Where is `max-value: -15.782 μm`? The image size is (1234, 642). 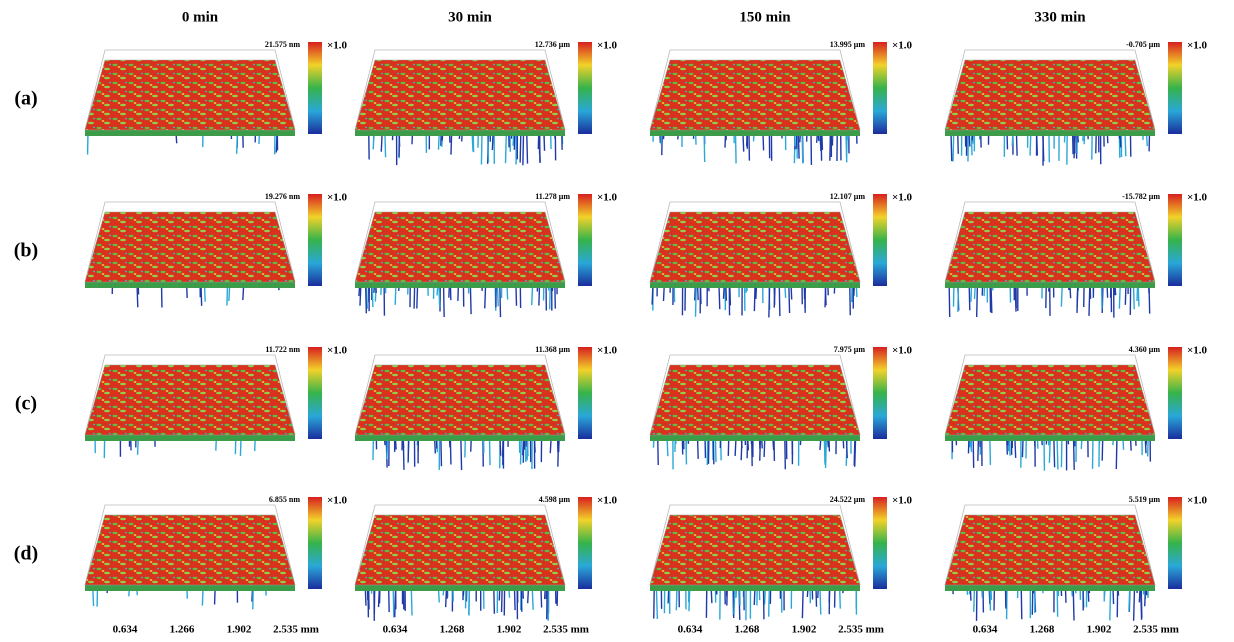
max-value: -15.782 μm is located at coordinates (1141, 196).